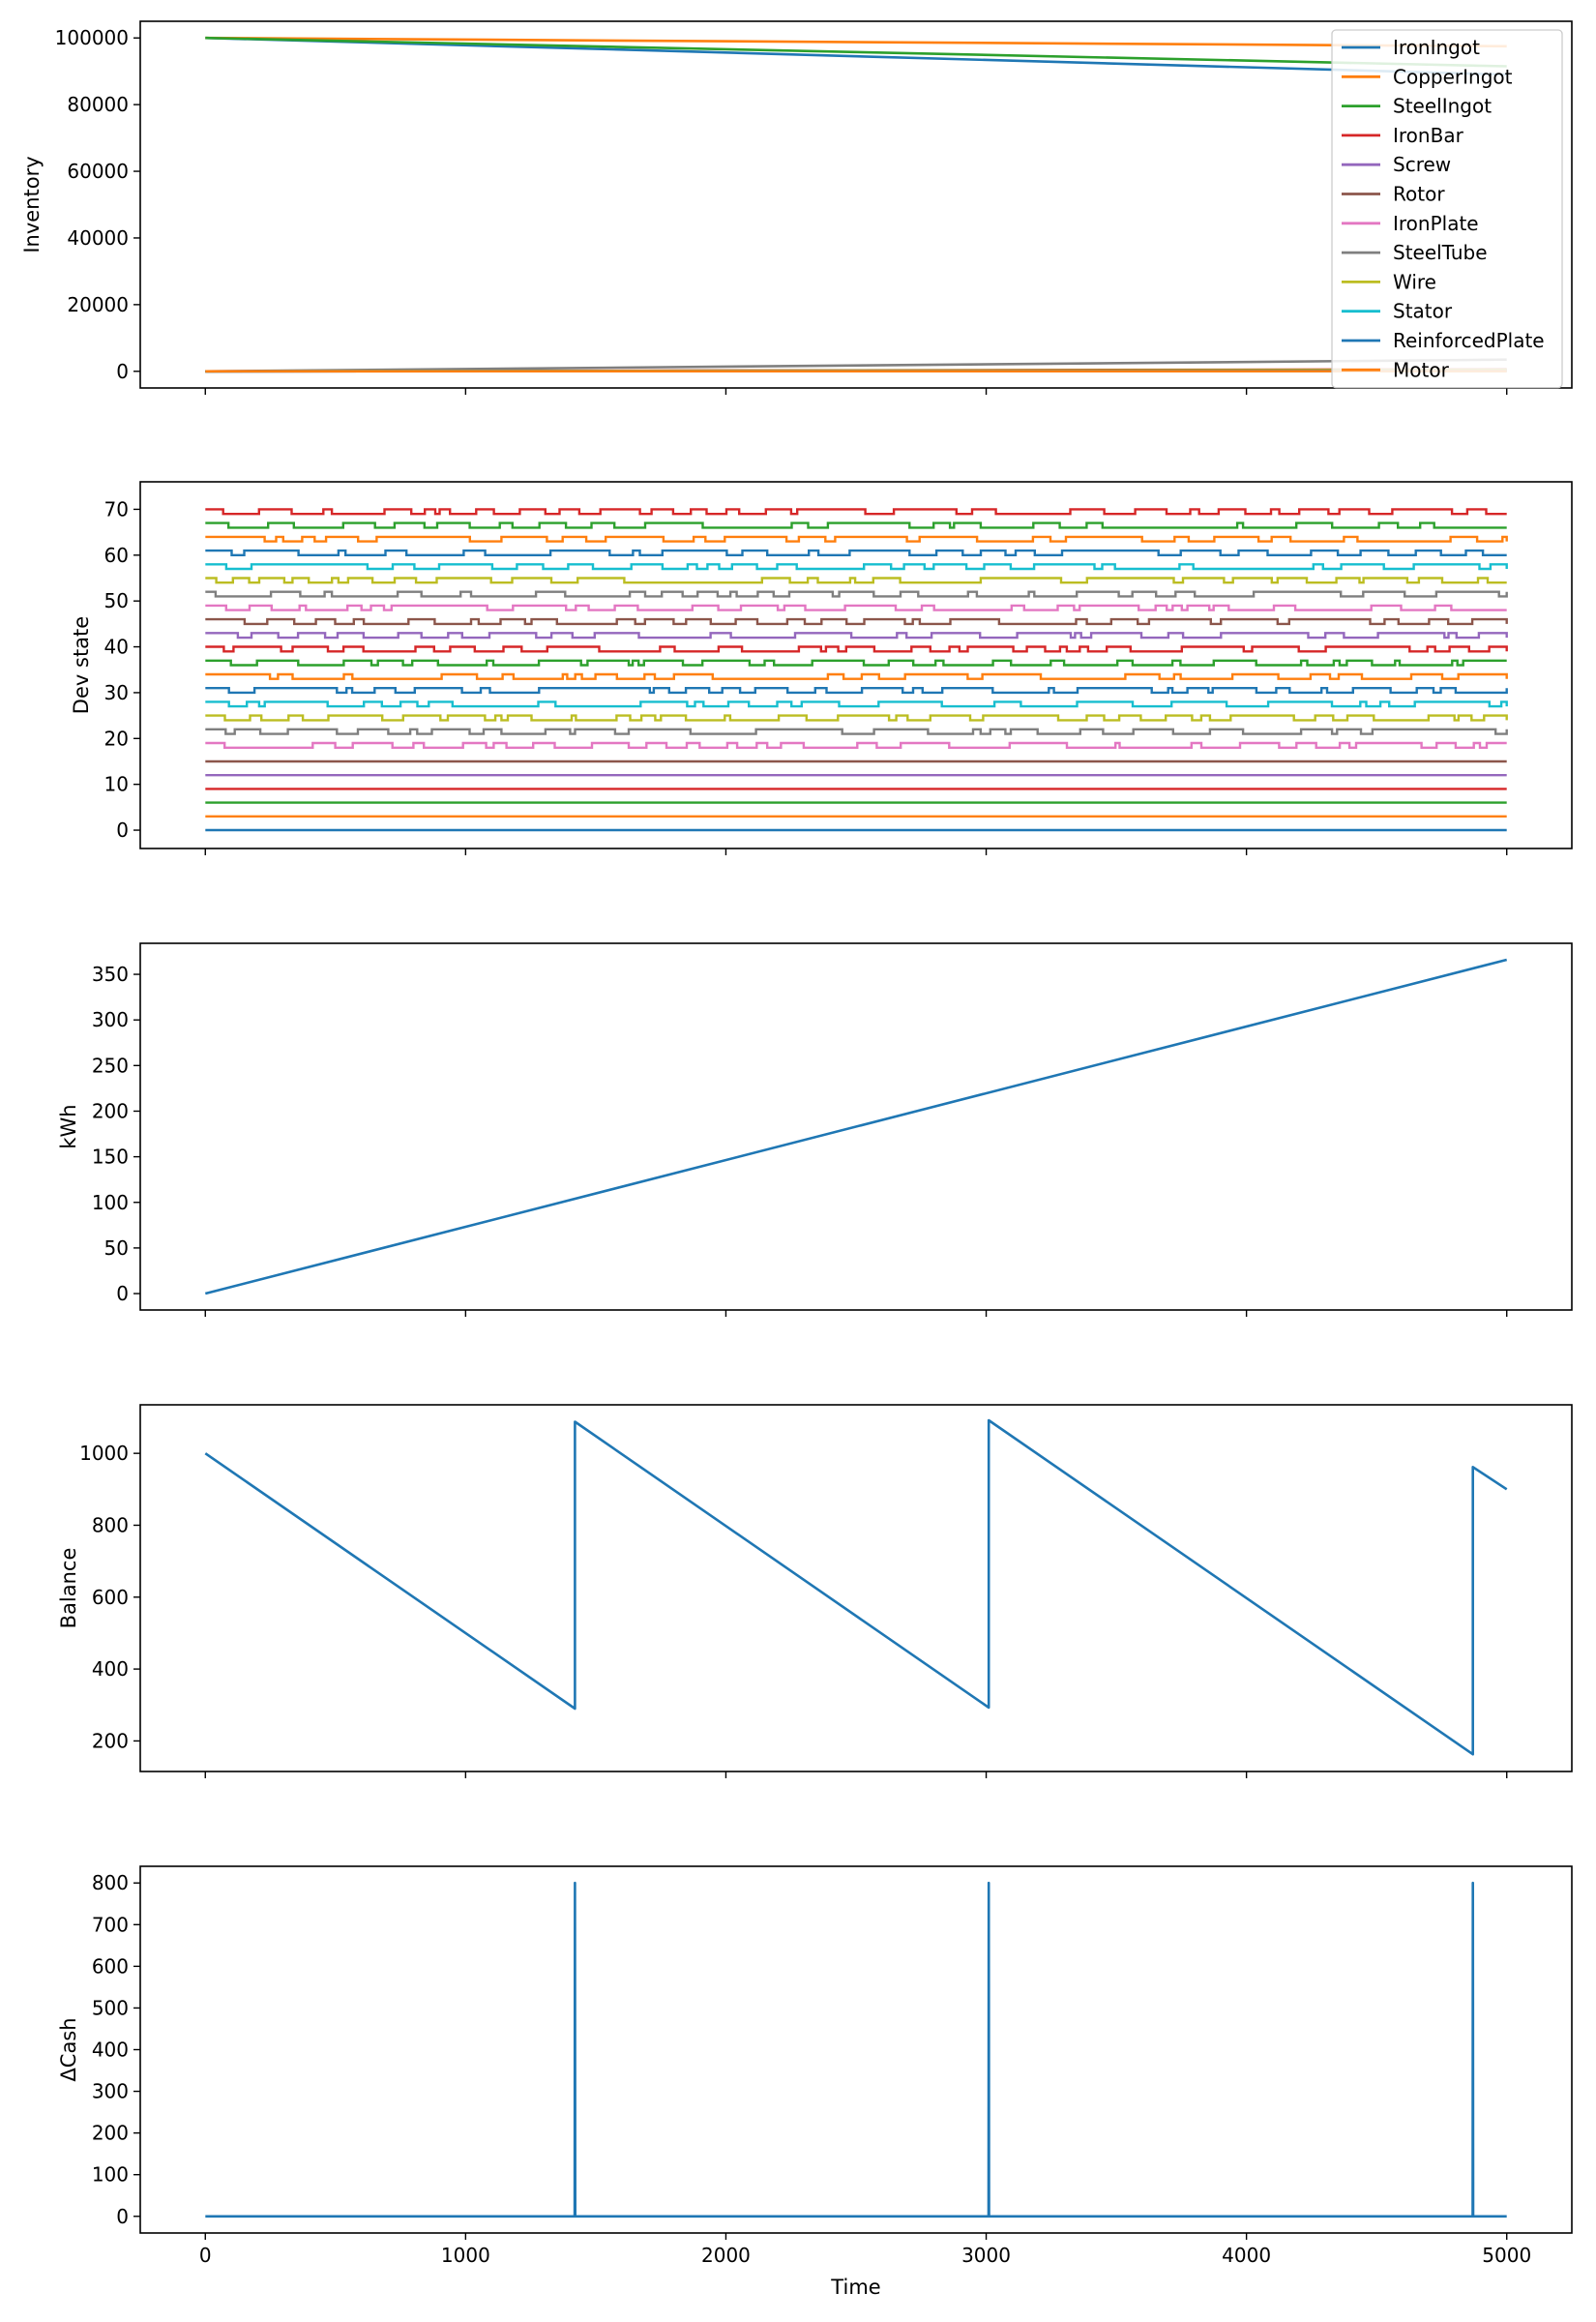 The width and height of the screenshot is (1596, 2322). I want to click on y-axis-label: Dev state, so click(81, 665).